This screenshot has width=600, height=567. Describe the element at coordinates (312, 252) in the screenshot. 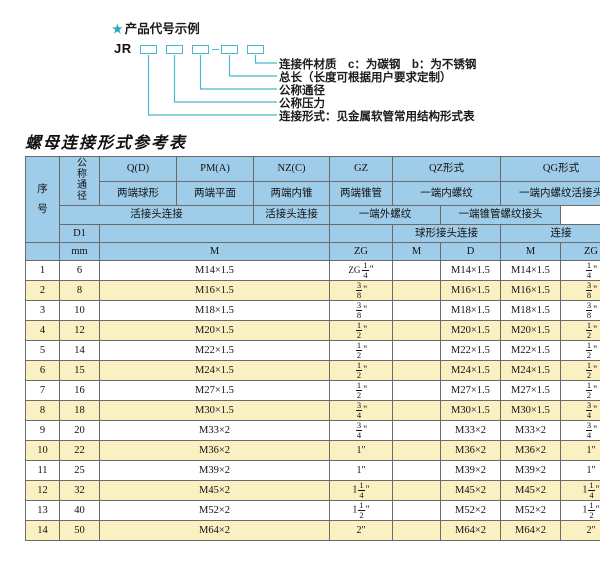

I see `header-row-units: mm M ZG M D M ZG` at that location.